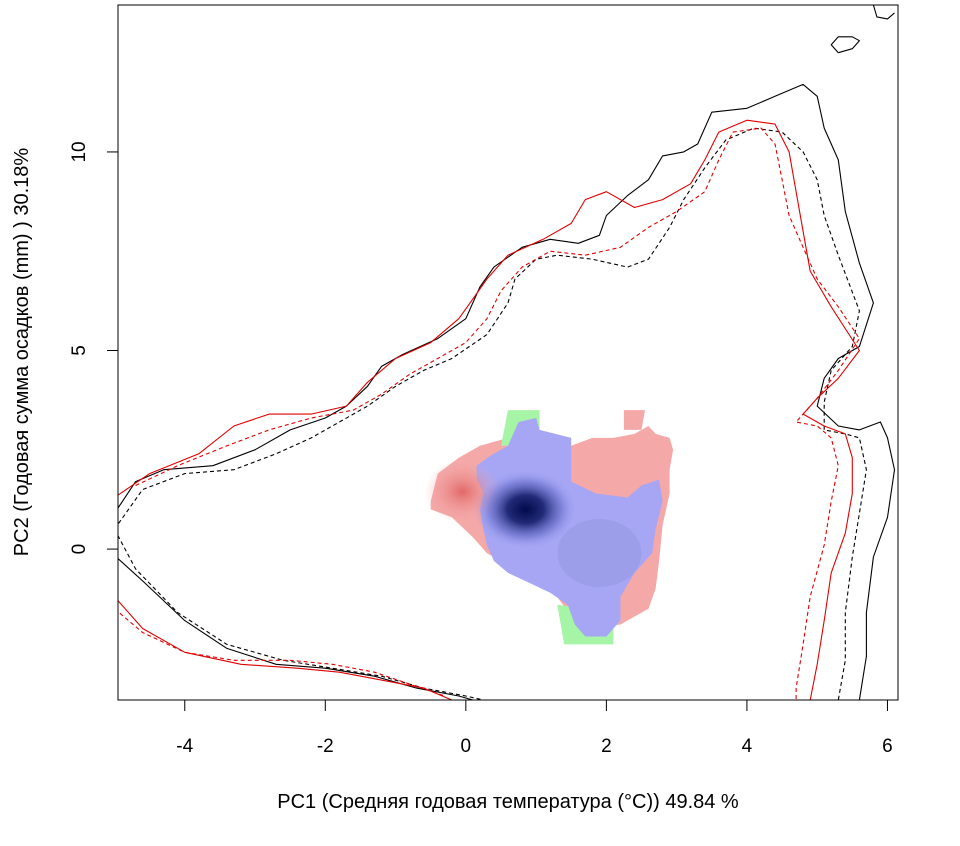 Image resolution: width=960 pixels, height=846 pixels. I want to click on contour-red-dashed-tail, so click(281, 653).